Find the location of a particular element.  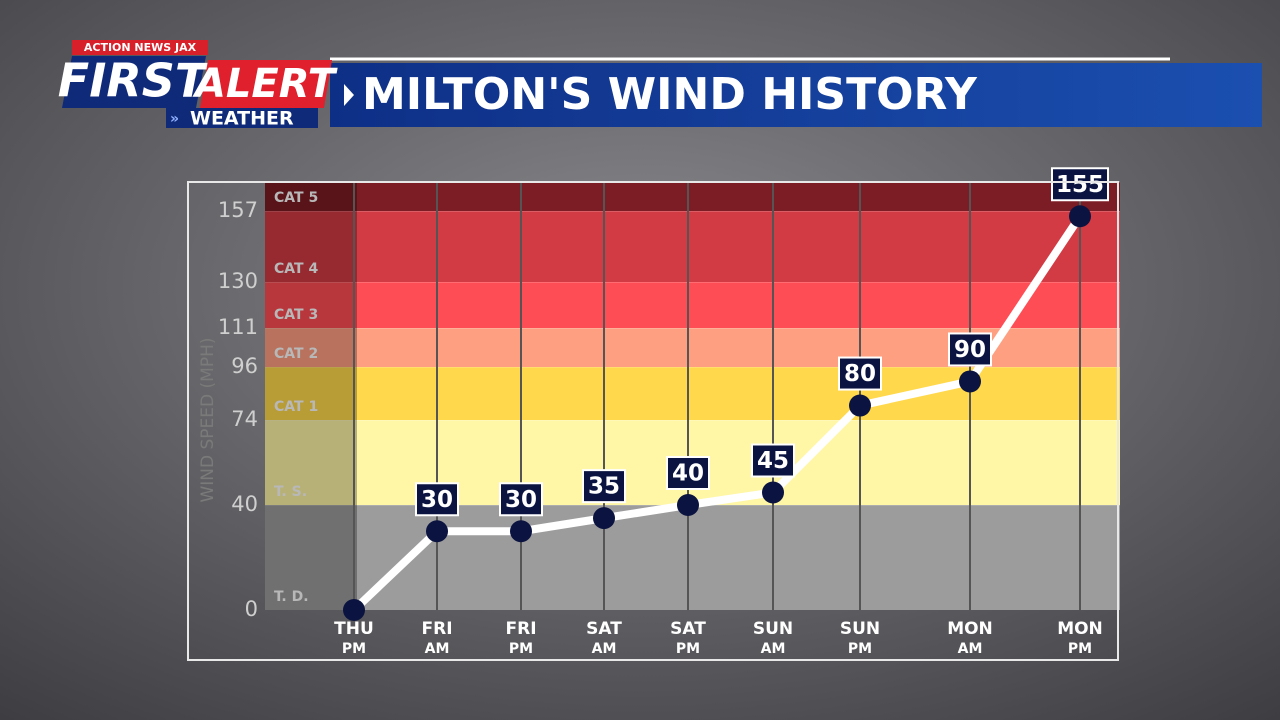

y-axis-label: WIND SPEED (MPH) is located at coordinates (208, 419).